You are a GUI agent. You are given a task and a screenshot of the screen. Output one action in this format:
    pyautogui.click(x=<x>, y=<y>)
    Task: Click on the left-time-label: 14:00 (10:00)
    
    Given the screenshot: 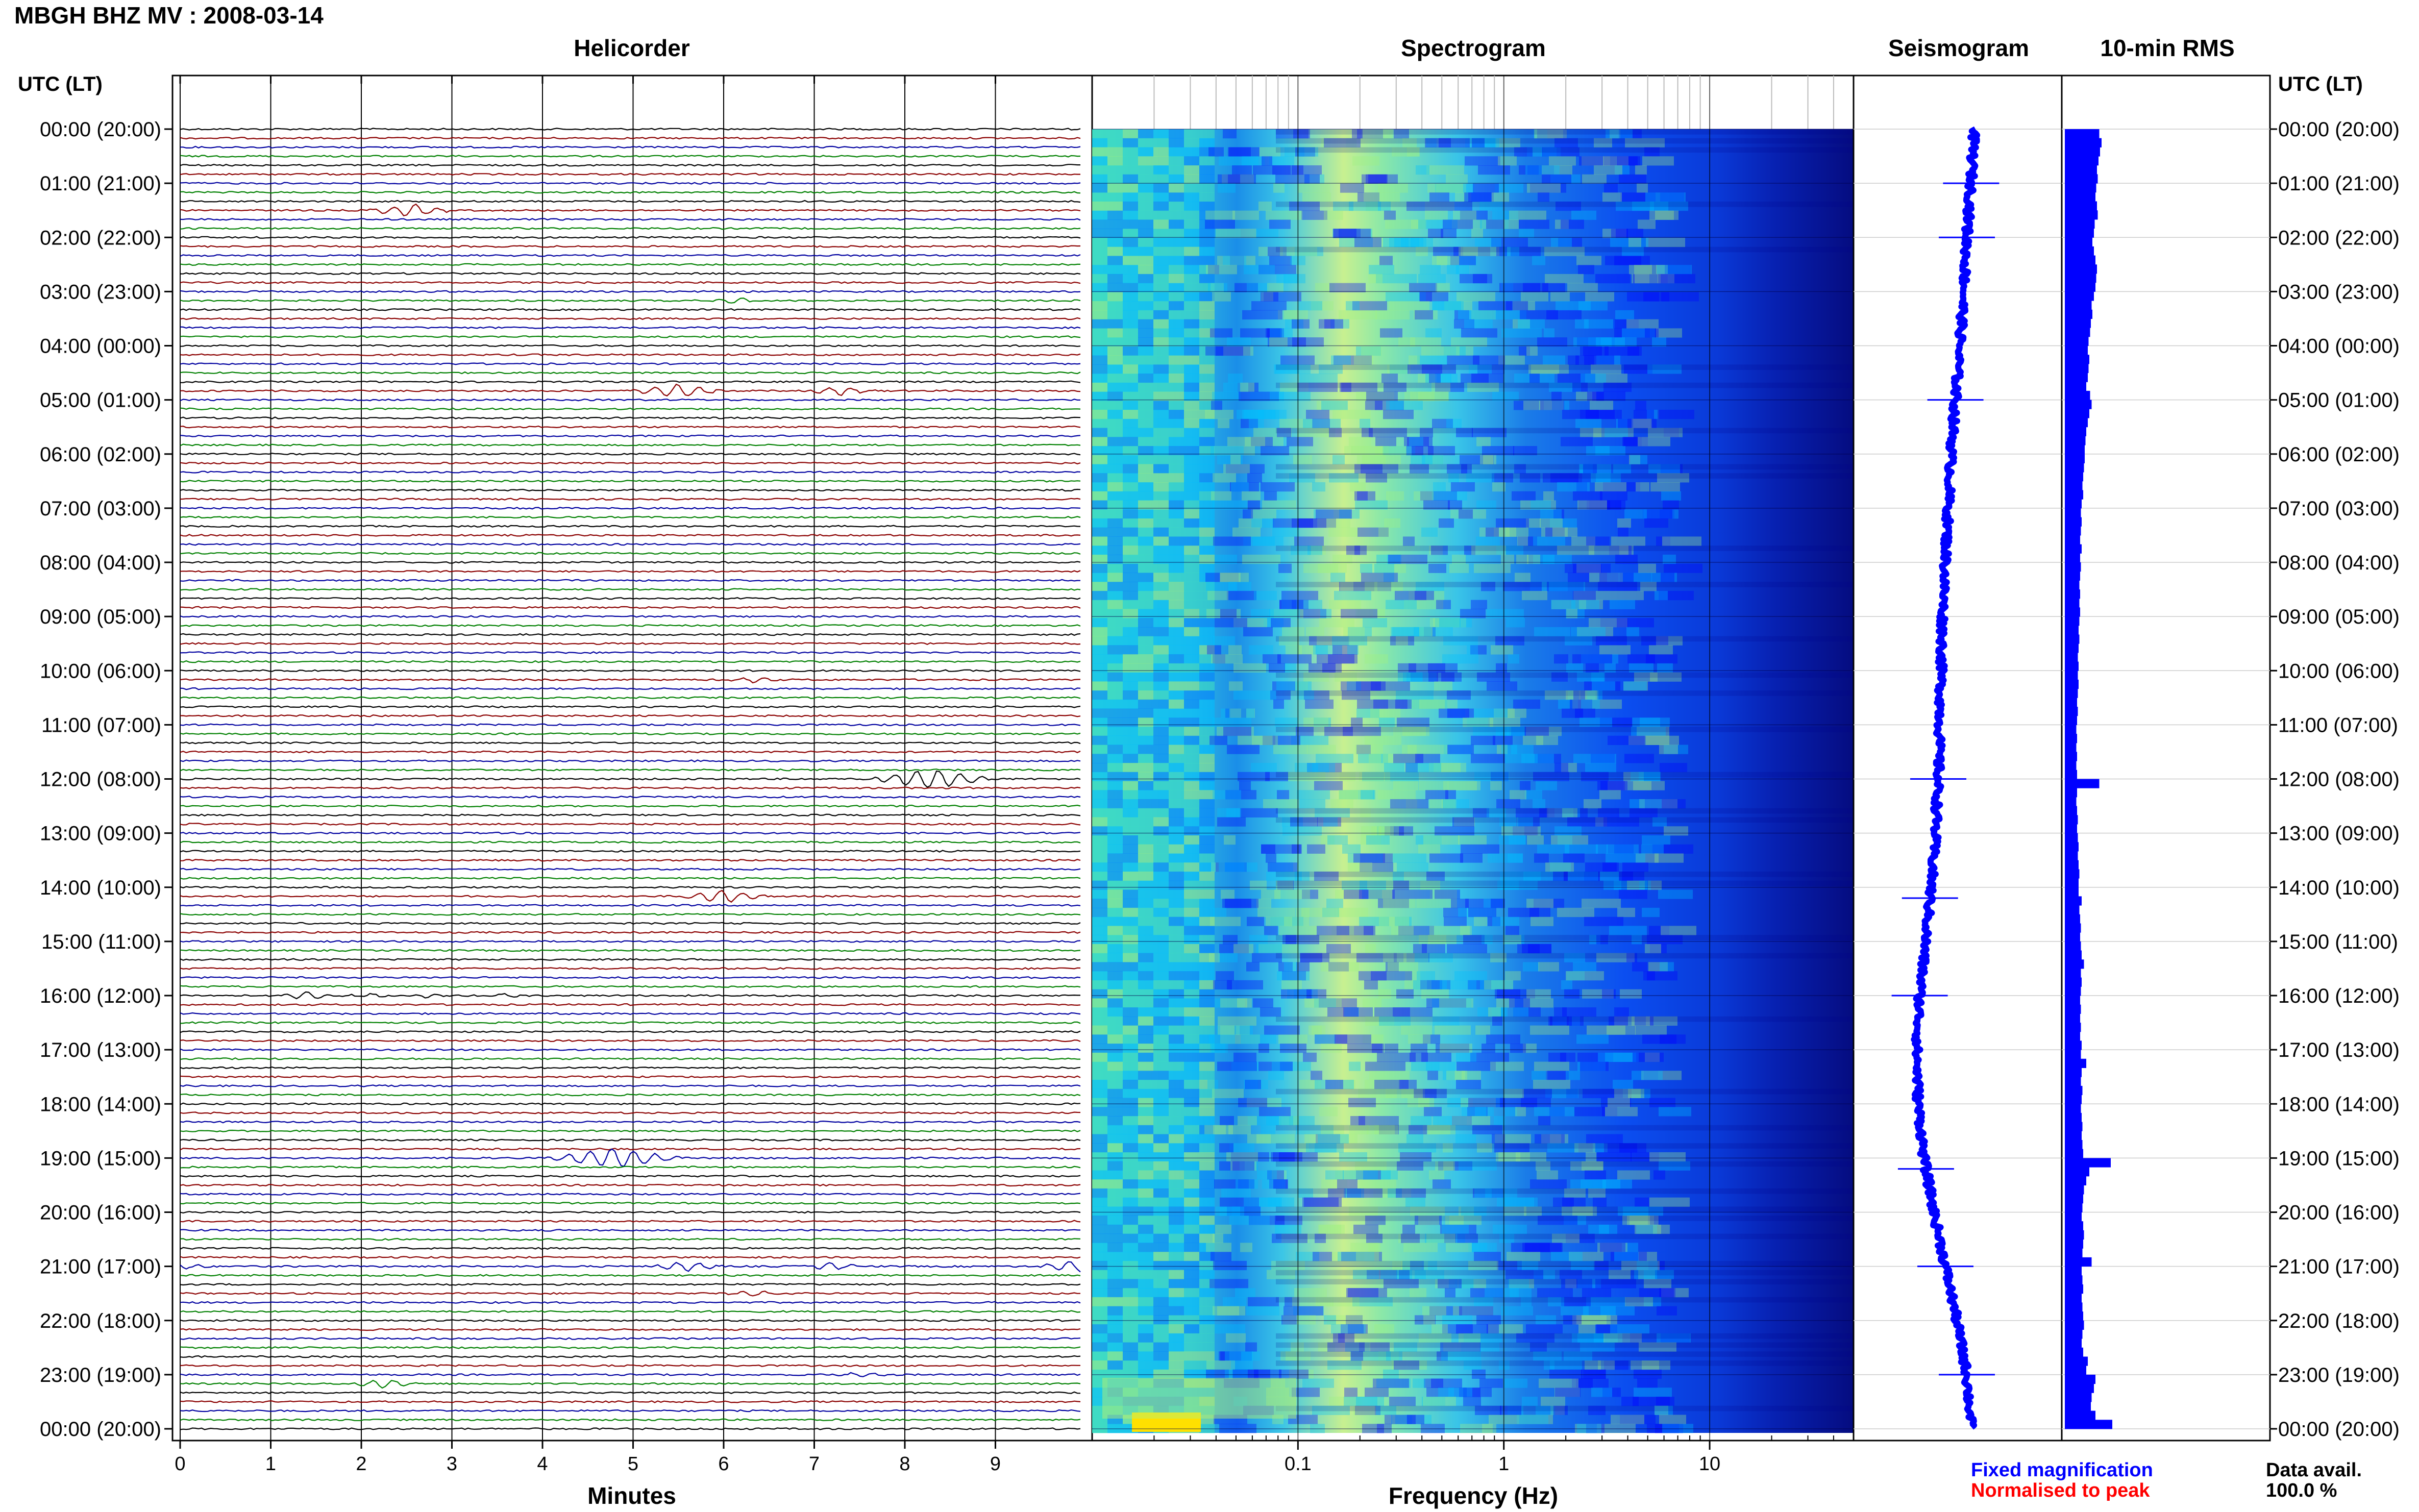 What is the action you would take?
    pyautogui.click(x=100, y=888)
    